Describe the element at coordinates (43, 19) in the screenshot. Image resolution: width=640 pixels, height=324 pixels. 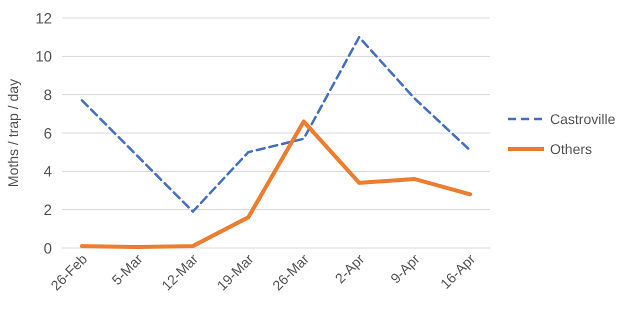
I see `y-tick-label: 12` at that location.